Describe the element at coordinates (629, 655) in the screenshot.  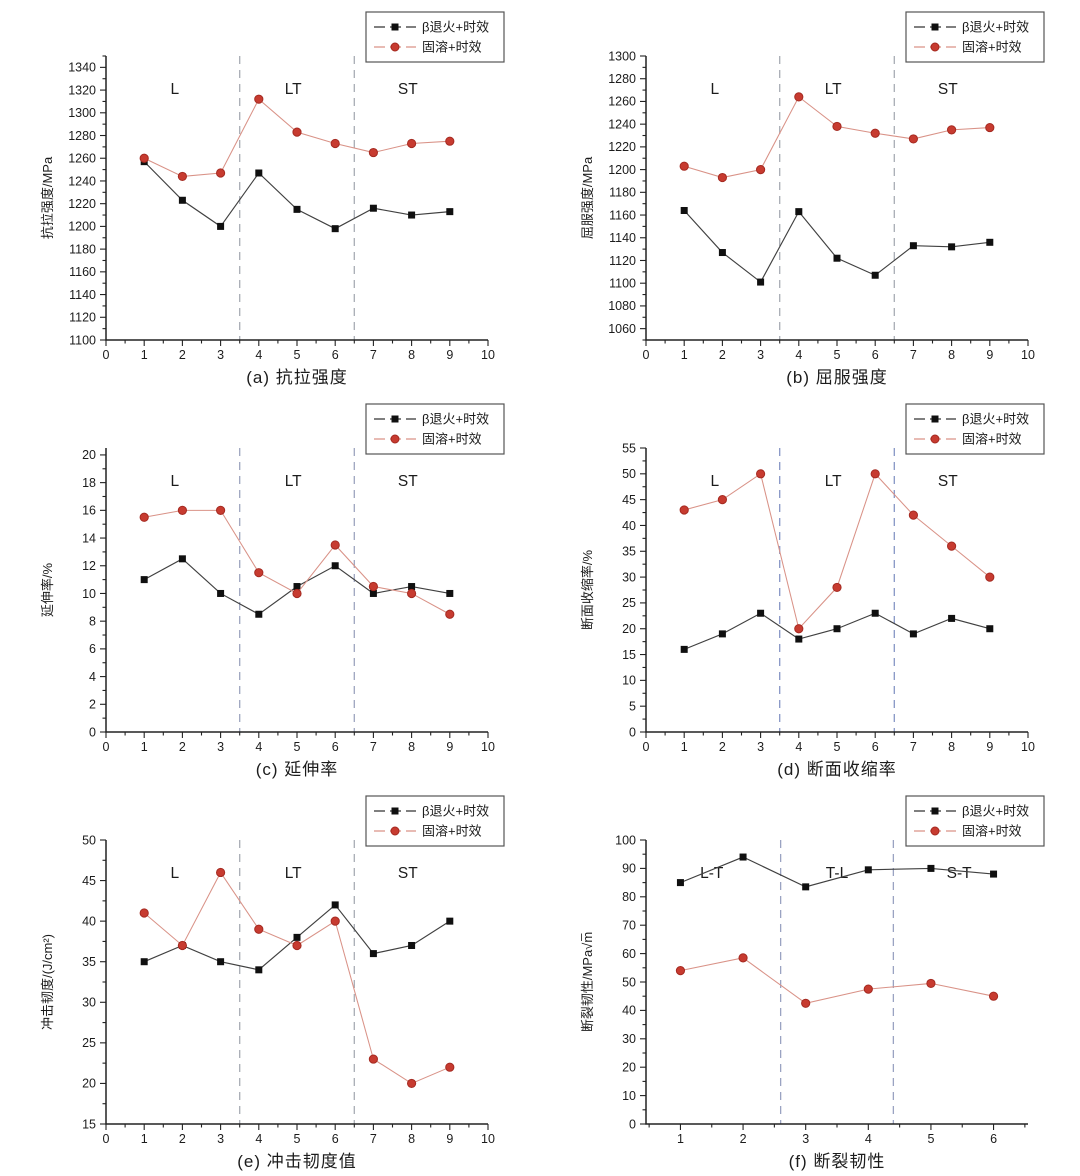
I see `y-tick-label: 15` at that location.